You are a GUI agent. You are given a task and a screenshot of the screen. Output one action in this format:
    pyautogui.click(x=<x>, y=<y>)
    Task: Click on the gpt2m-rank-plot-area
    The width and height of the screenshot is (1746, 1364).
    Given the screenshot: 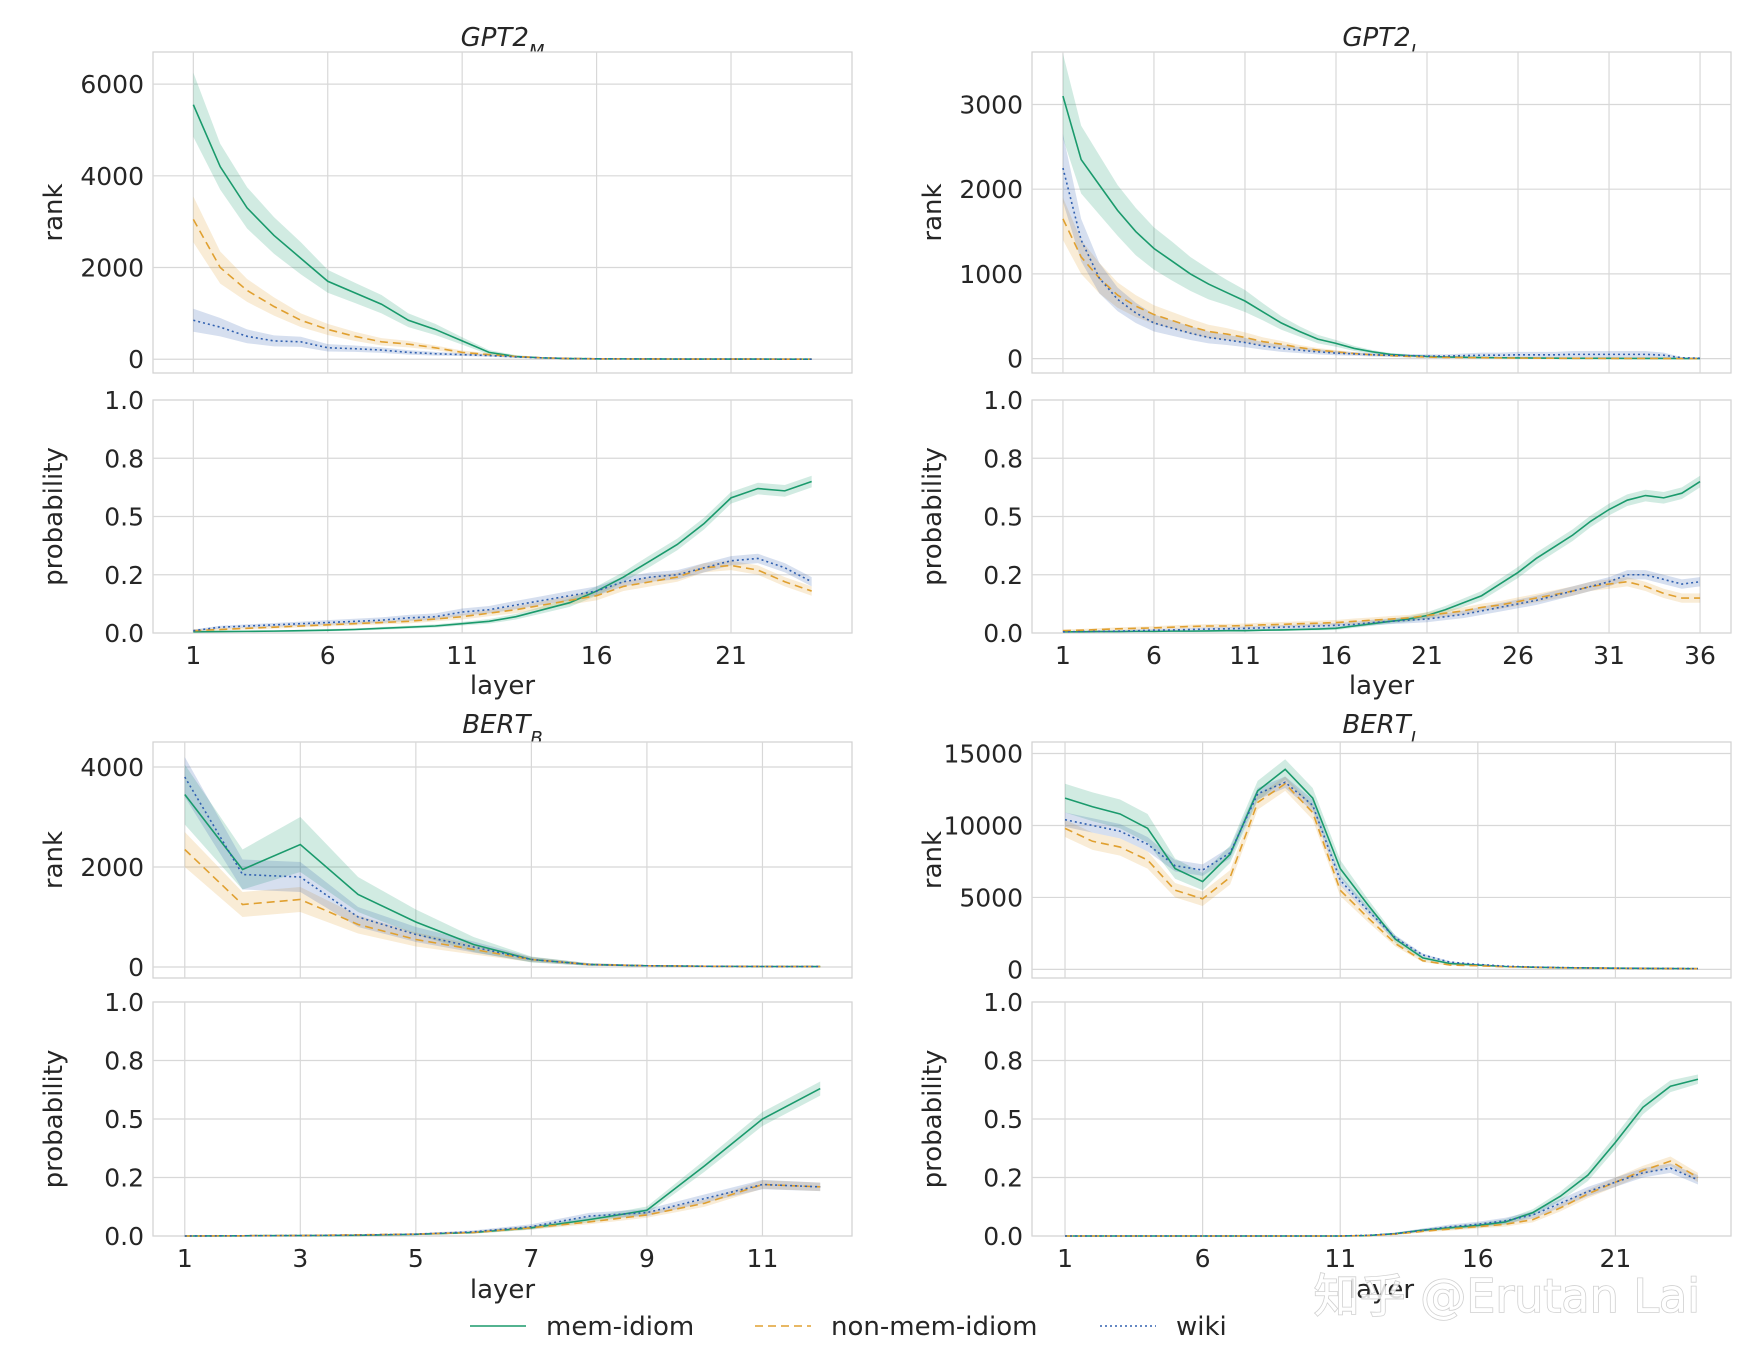 What is the action you would take?
    pyautogui.click(x=502, y=212)
    